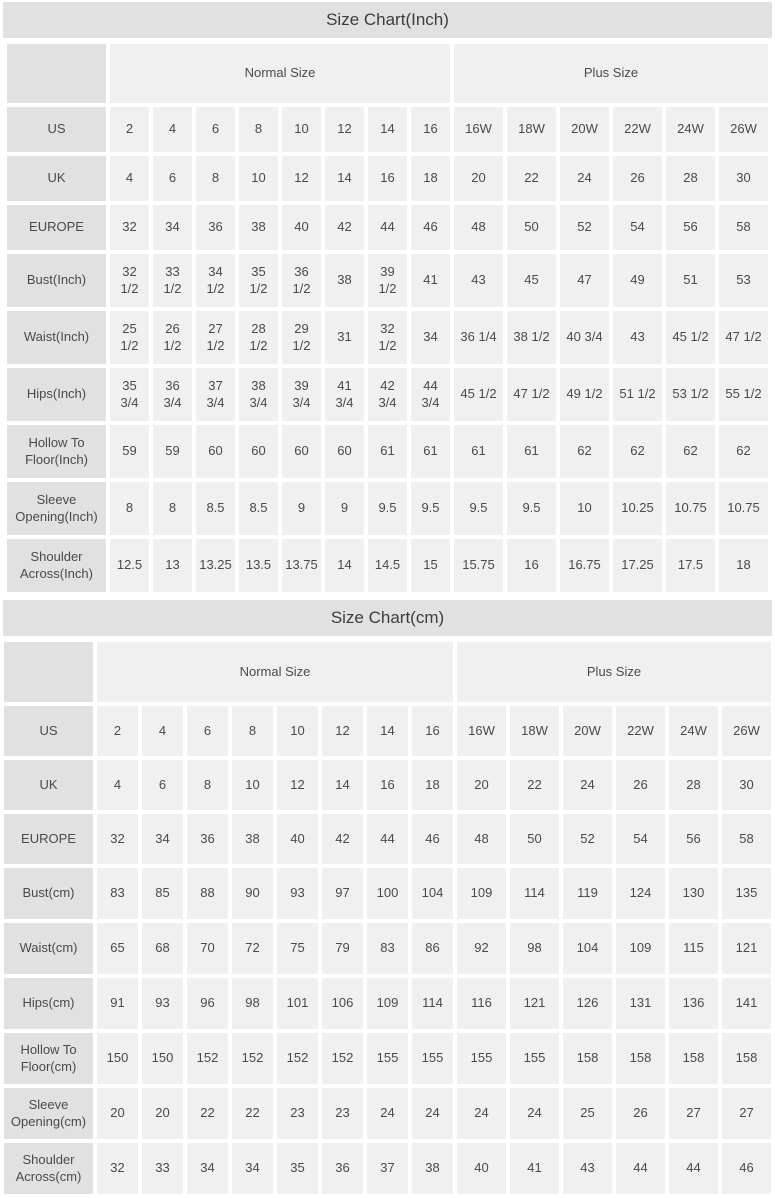 The width and height of the screenshot is (775, 1198). What do you see at coordinates (172, 394) in the screenshot?
I see `size-value-cell: 36 3/4` at bounding box center [172, 394].